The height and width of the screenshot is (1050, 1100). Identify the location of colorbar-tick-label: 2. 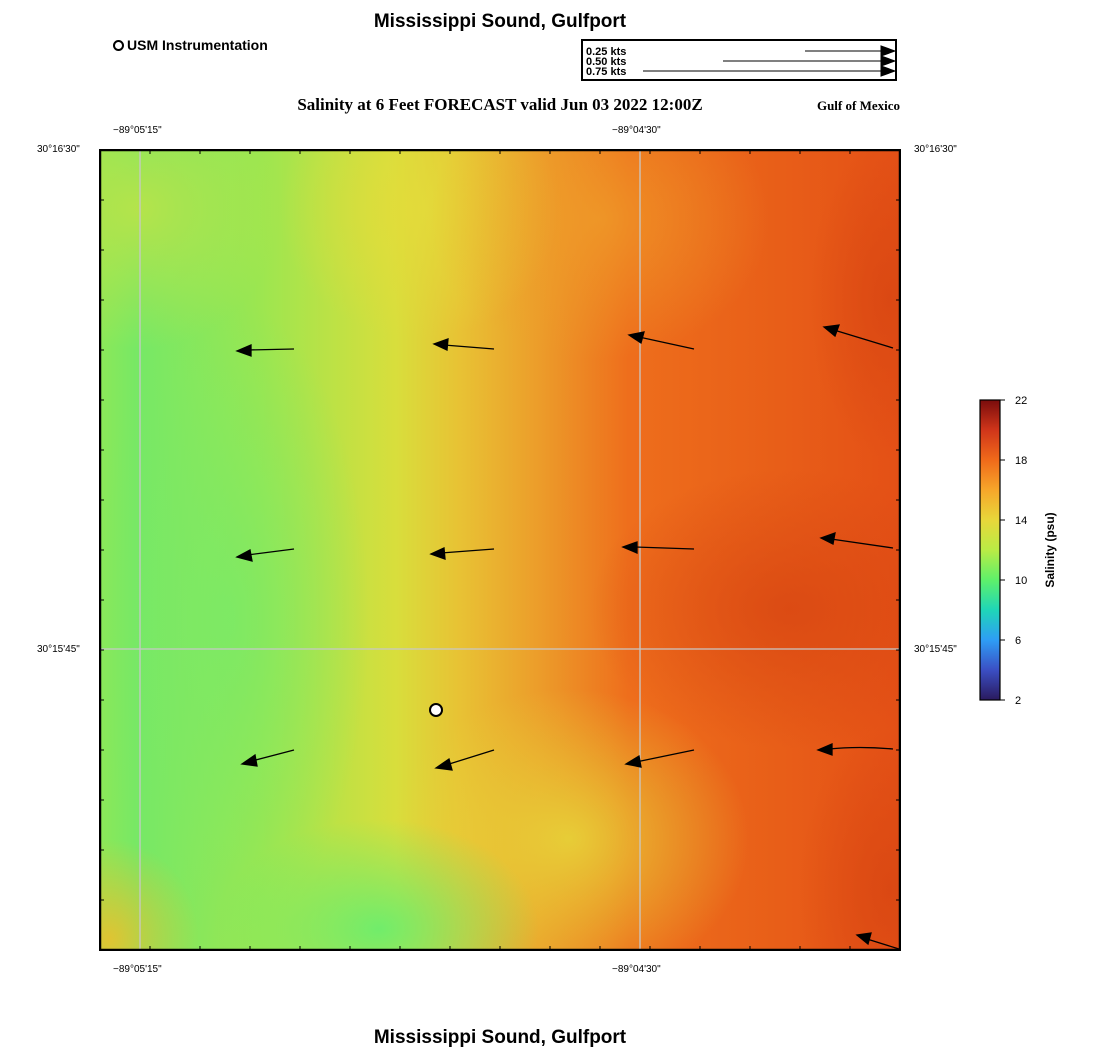
(1018, 701).